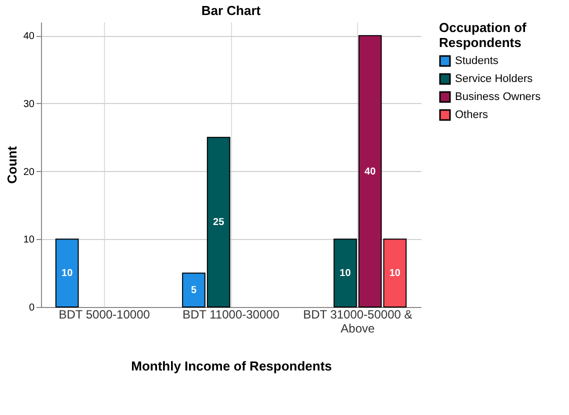 Image resolution: width=569 pixels, height=415 pixels. Describe the element at coordinates (357, 322) in the screenshot. I see `x-tick-label: BDT 31000-50000 & Above` at that location.